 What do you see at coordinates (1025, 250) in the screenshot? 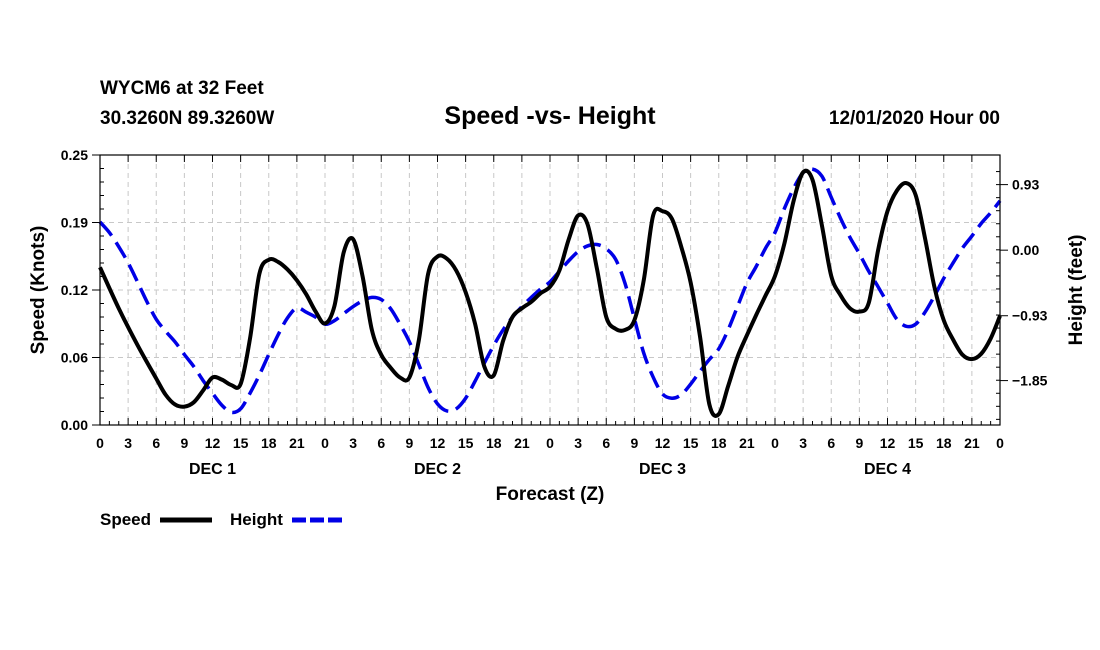
I see `y-right-tick-label: 0.00` at bounding box center [1025, 250].